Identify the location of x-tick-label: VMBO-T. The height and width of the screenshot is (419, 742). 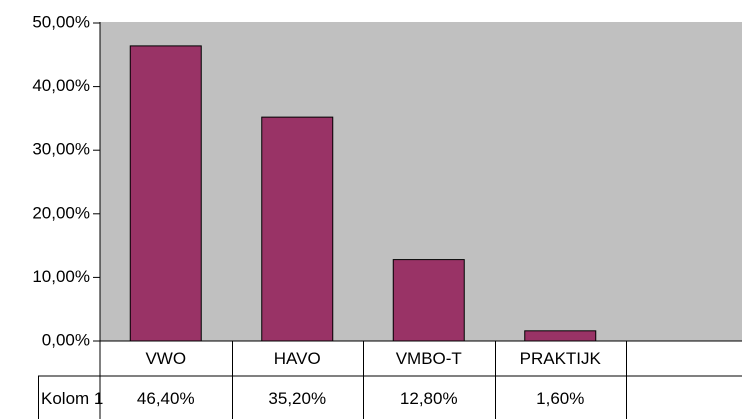
(429, 358).